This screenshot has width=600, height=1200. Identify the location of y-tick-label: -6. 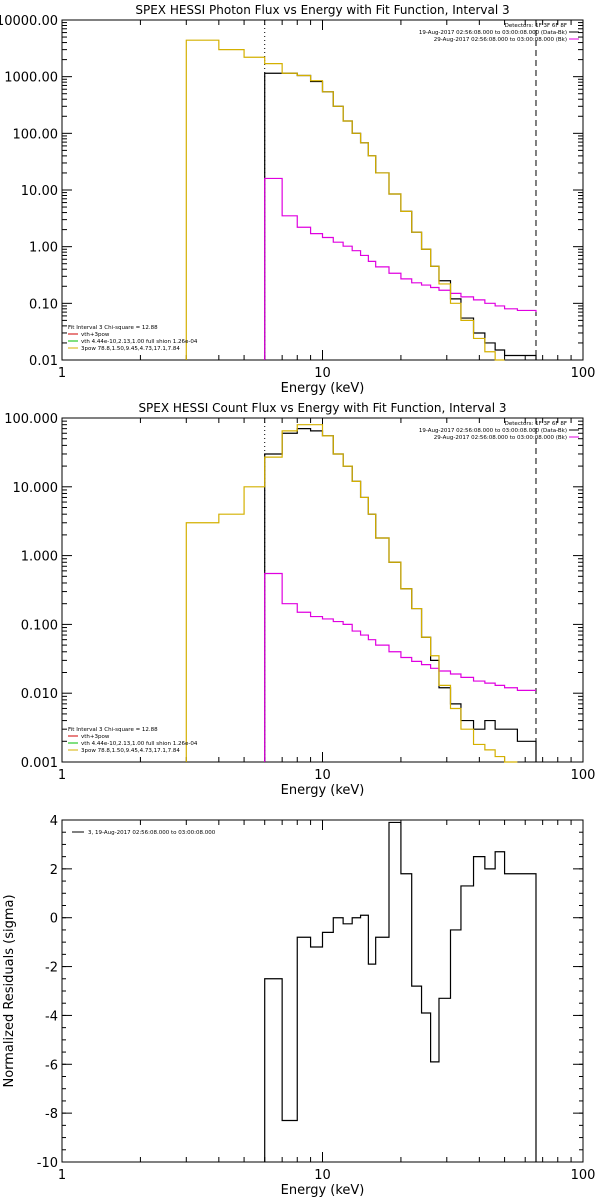
(51, 1065).